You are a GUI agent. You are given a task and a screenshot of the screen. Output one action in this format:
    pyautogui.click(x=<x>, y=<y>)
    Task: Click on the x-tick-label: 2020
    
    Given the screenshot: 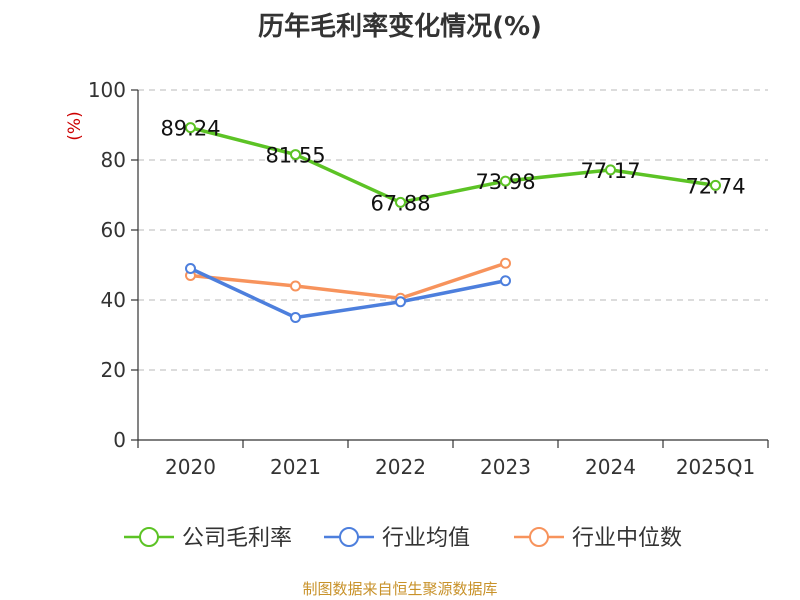 What is the action you would take?
    pyautogui.click(x=190, y=467)
    